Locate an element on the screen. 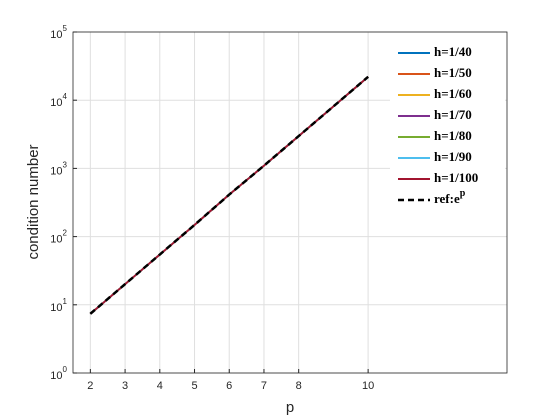 Image resolution: width=560 pixels, height=420 pixels. legend-label: h=1/60 is located at coordinates (453, 93).